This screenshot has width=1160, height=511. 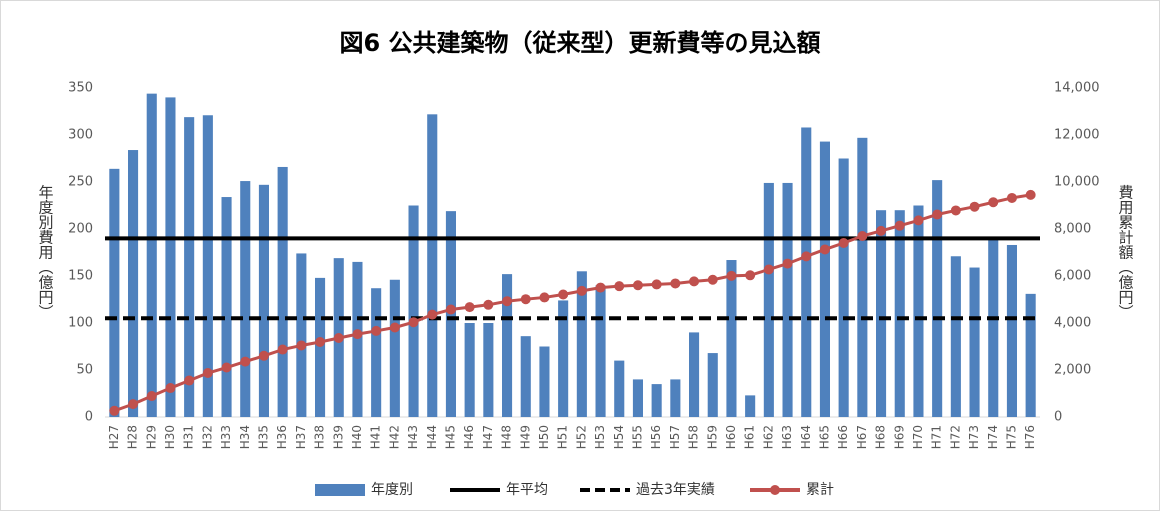 I want to click on x-tick-label: H32, so click(x=207, y=437).